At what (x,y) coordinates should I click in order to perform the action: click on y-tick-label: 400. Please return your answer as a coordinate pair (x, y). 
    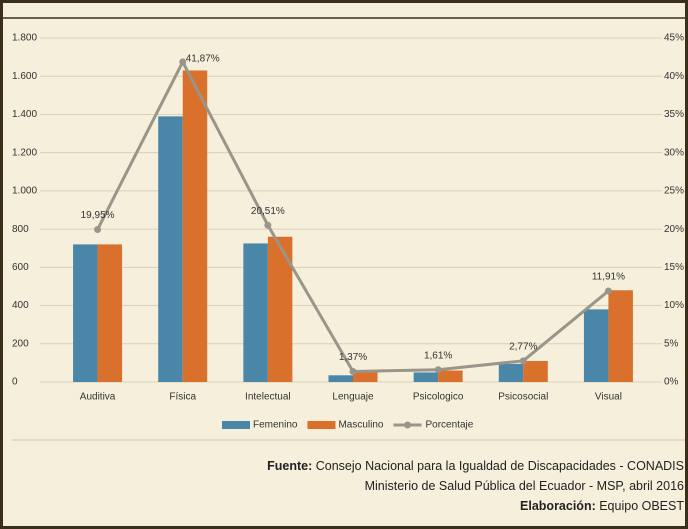
    Looking at the image, I should click on (20, 305).